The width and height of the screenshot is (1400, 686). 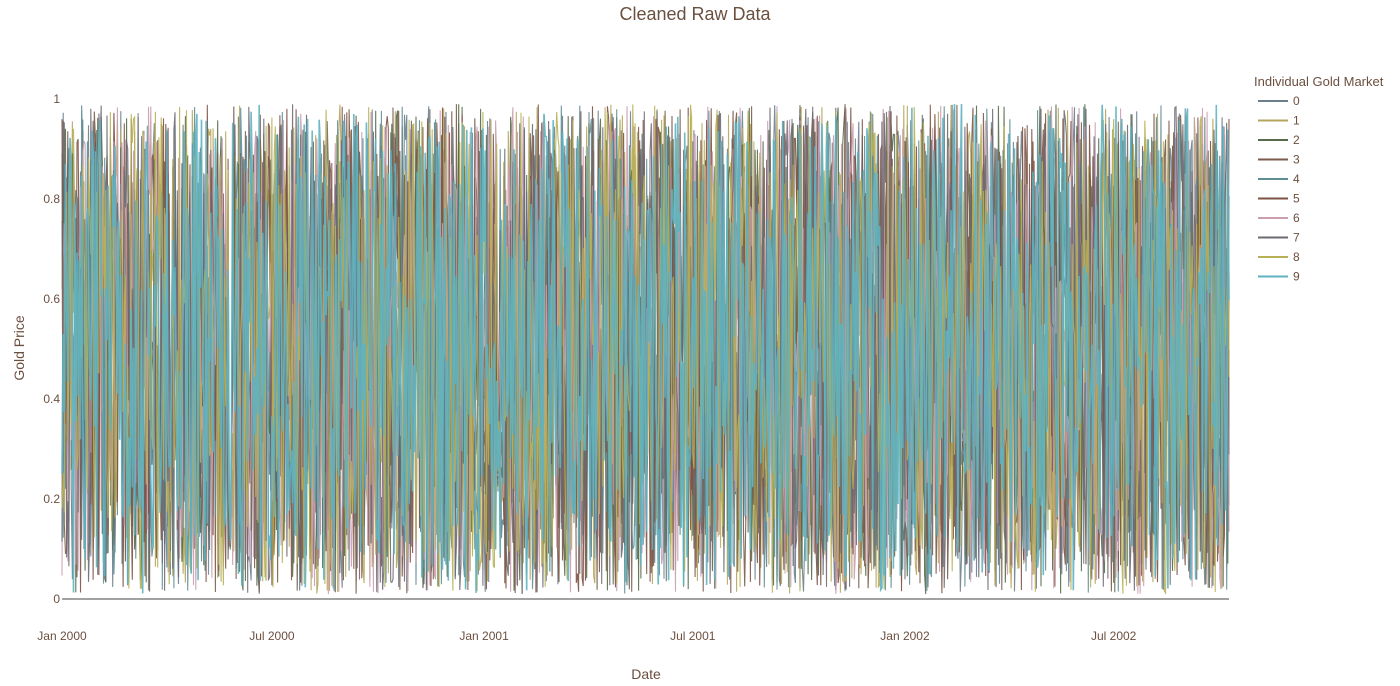 What do you see at coordinates (1279, 160) in the screenshot?
I see `legend-item-3: 3` at bounding box center [1279, 160].